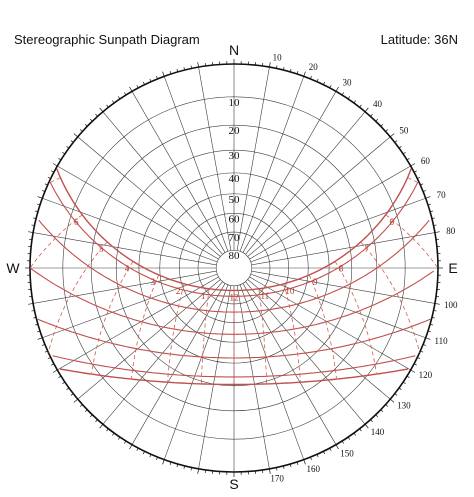 The height and width of the screenshot is (497, 474). Describe the element at coordinates (277, 479) in the screenshot. I see `azimuth-label-170: 170` at that location.